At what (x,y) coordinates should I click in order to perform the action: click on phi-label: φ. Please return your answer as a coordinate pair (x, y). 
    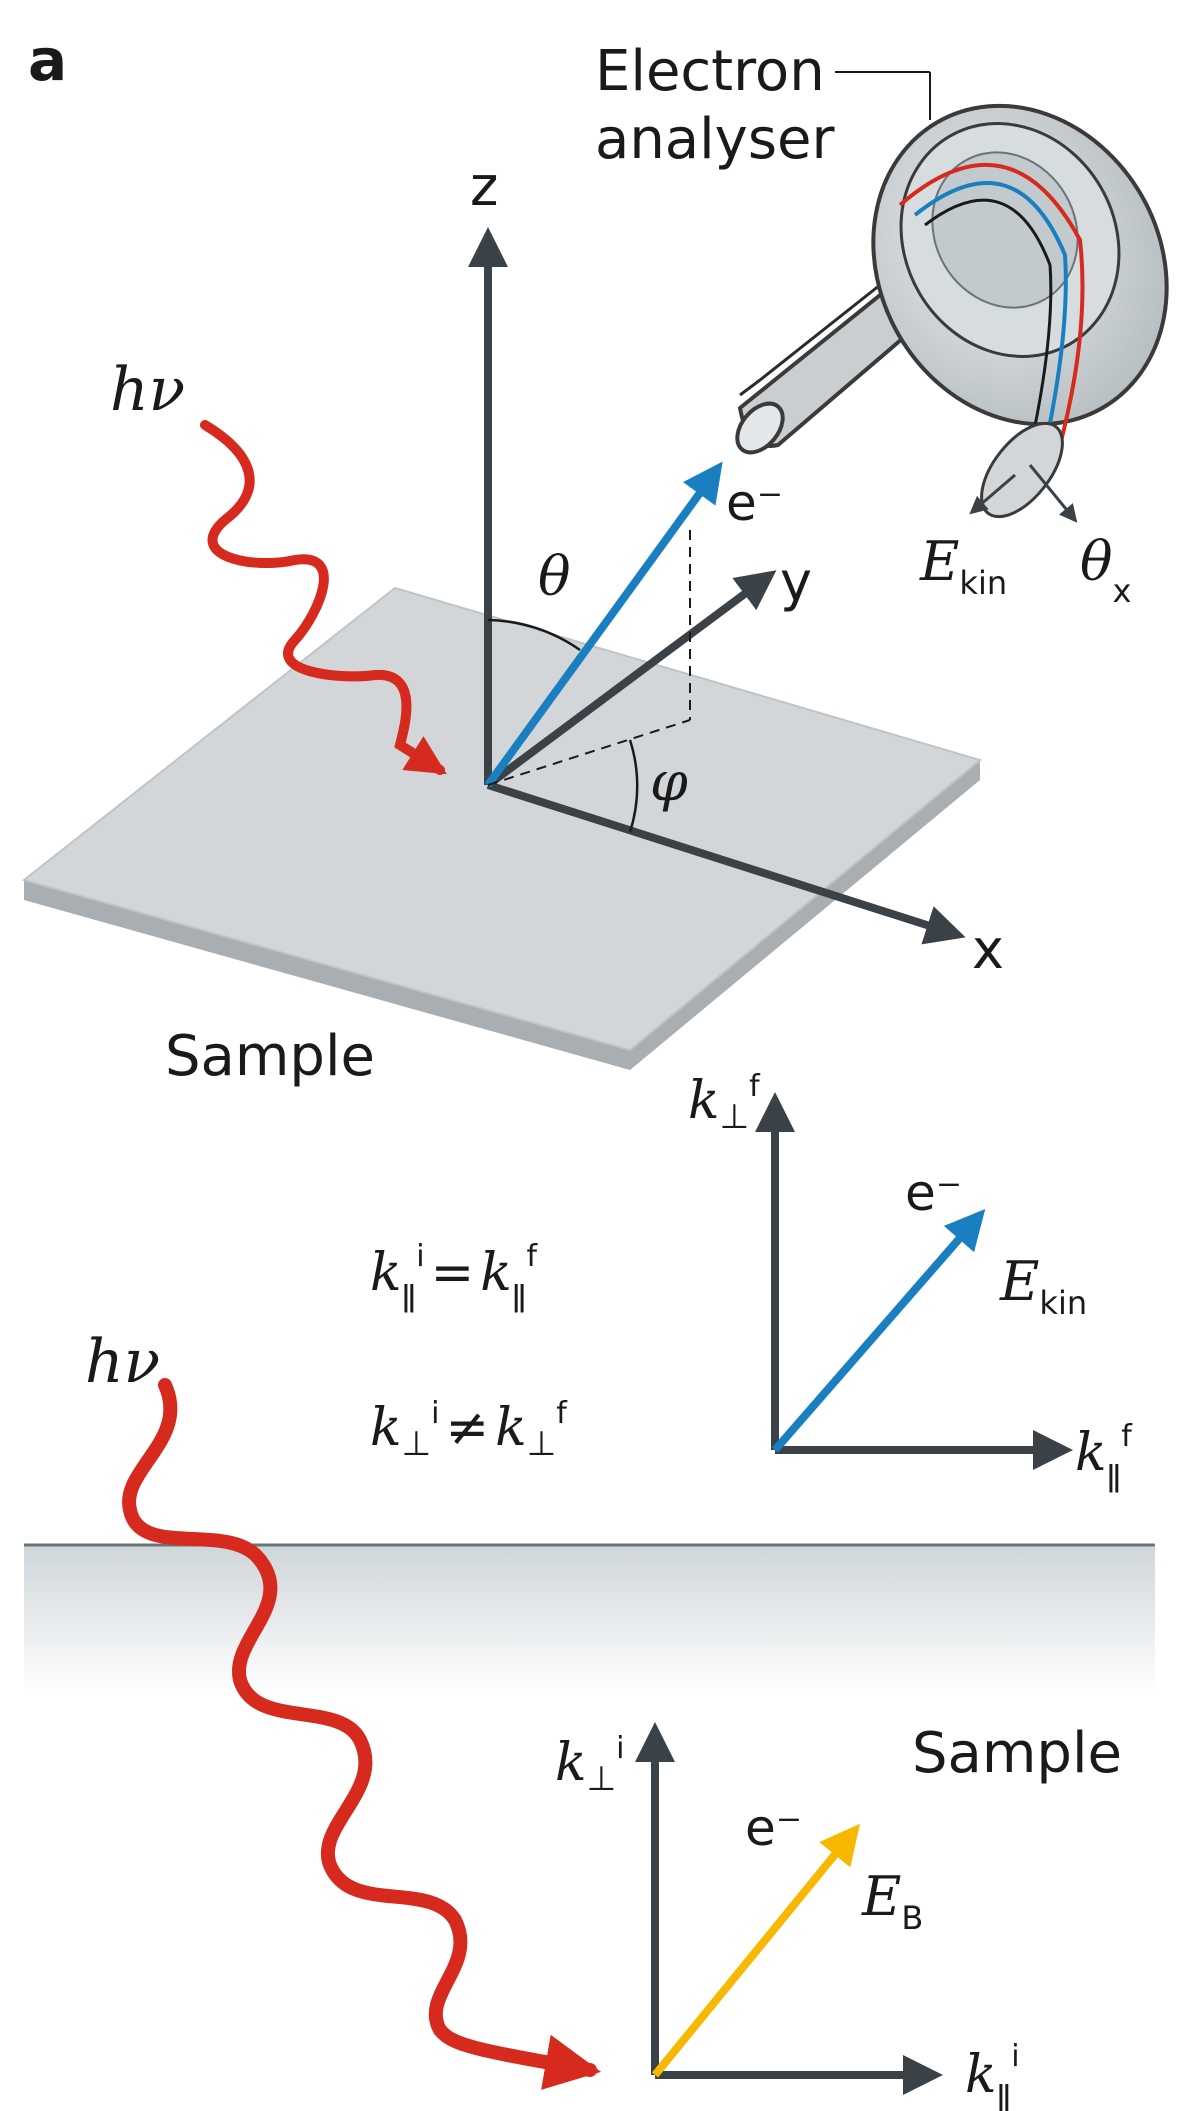
    Looking at the image, I should click on (669, 781).